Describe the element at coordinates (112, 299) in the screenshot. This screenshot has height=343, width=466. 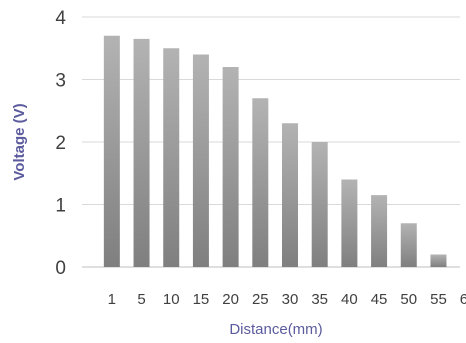
I see `x-tick-label: 1` at that location.